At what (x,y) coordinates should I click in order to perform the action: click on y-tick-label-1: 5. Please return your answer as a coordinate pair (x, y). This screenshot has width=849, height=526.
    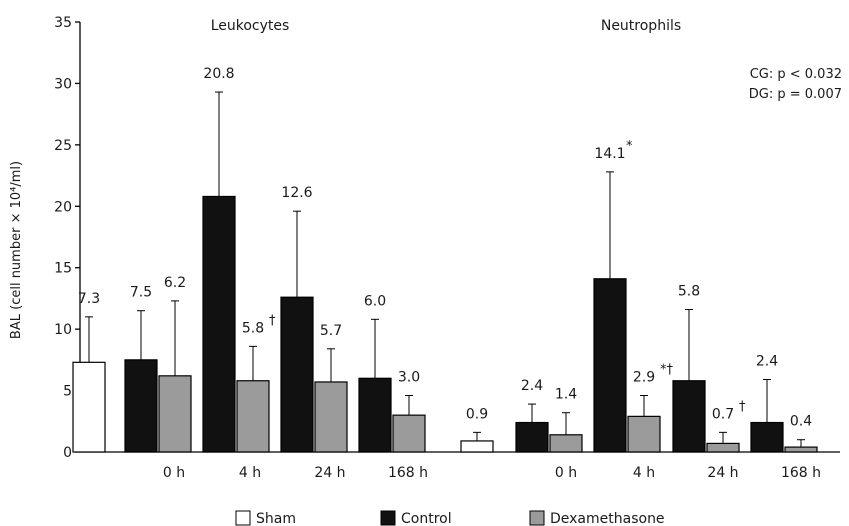
    Looking at the image, I should click on (67, 392).